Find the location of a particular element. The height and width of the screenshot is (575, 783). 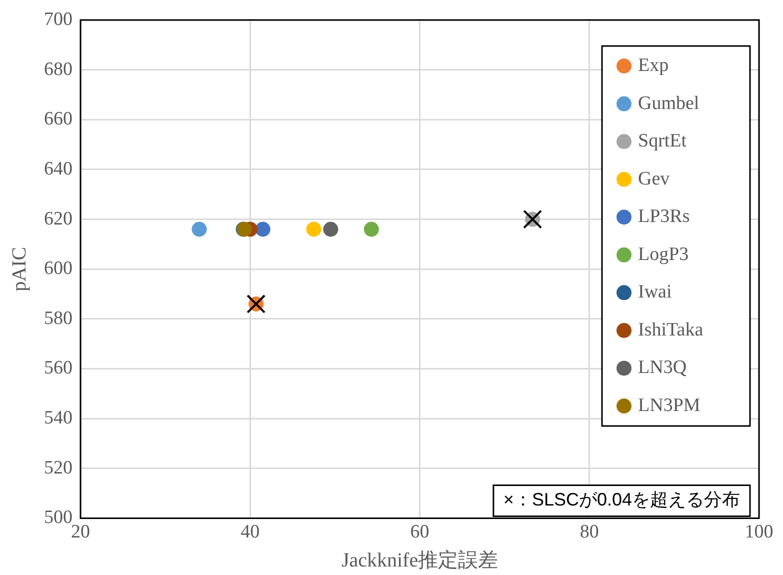

legend-label: Exp is located at coordinates (653, 65).